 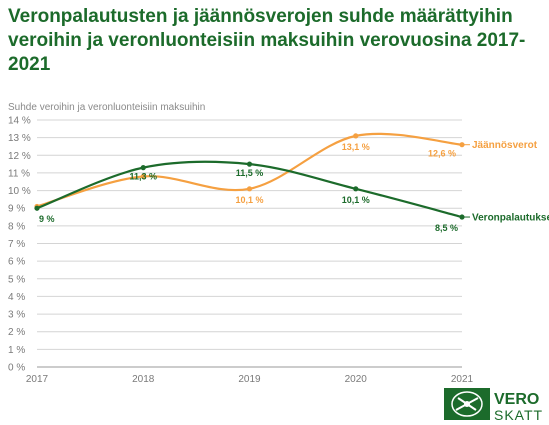 I want to click on x-tick-label: 2020, so click(x=356, y=379).